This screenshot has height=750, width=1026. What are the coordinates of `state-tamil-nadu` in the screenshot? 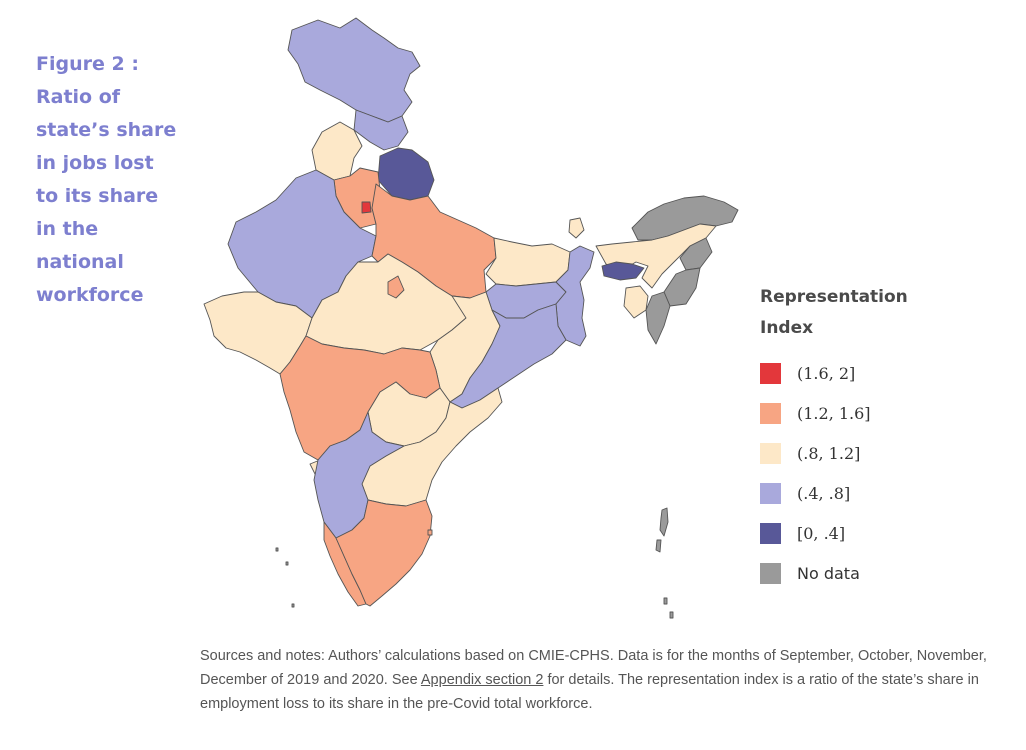 It's located at (384, 553).